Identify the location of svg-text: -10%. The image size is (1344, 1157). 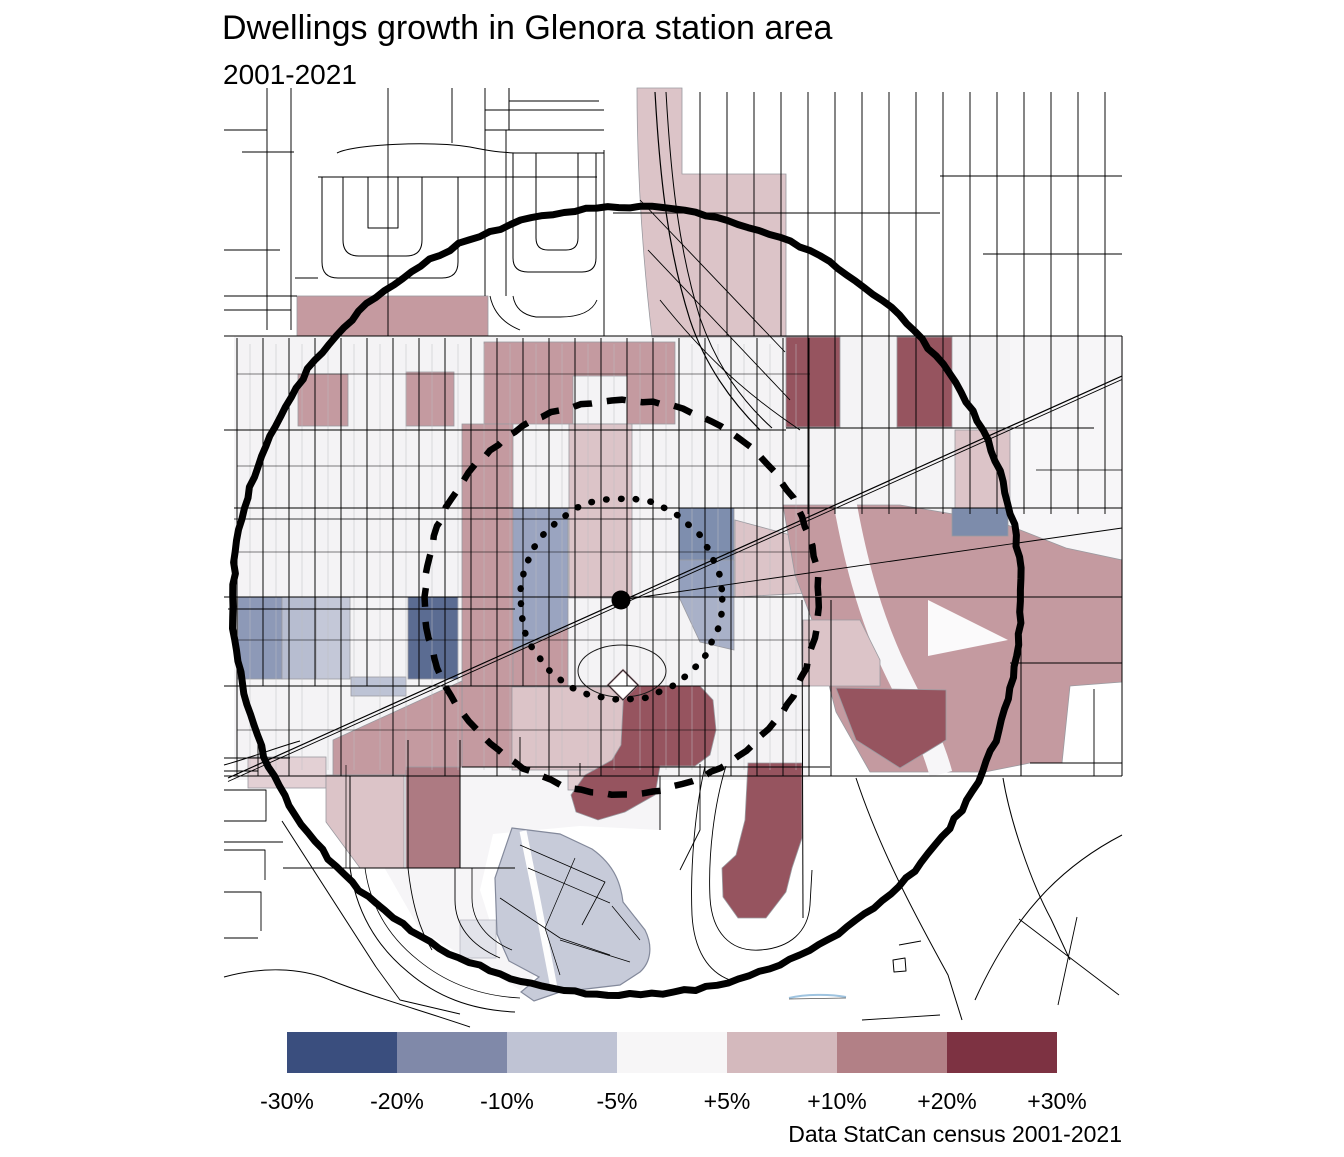
(507, 1101).